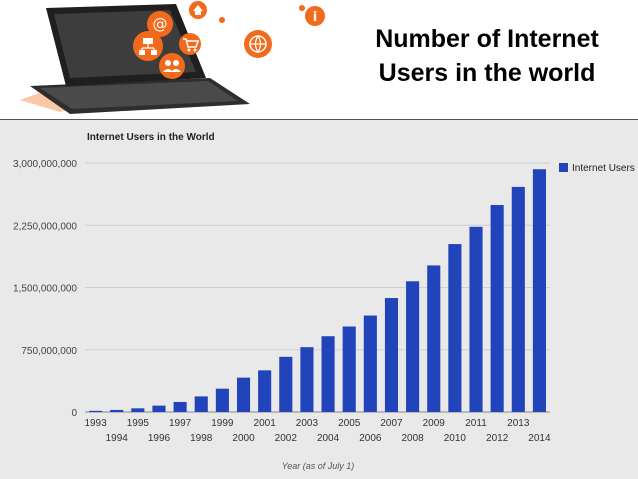 The image size is (638, 479). I want to click on bar-2002, so click(286, 384).